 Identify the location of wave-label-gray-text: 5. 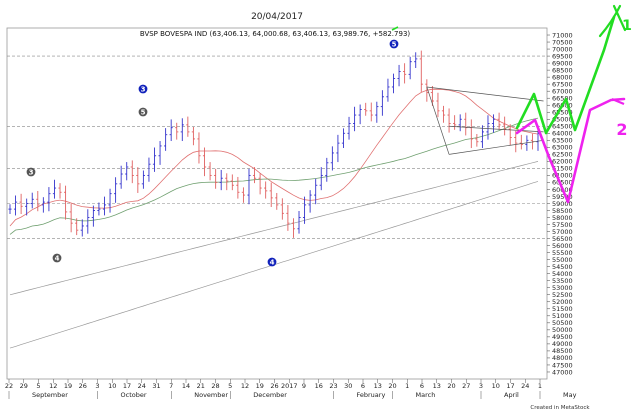
(143, 113).